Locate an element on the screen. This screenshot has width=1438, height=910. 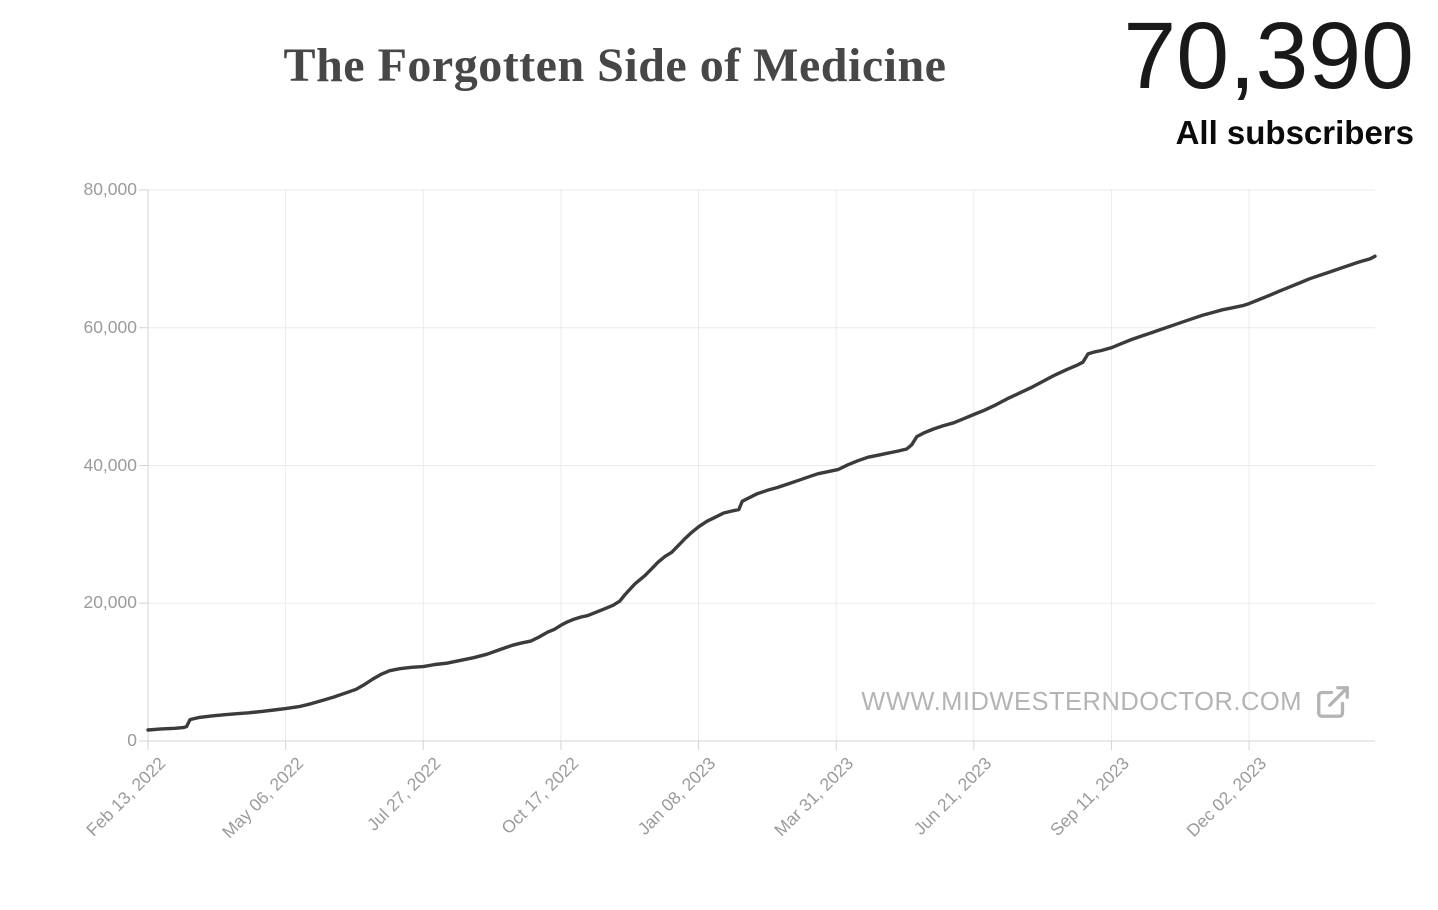
watermark-url-text: WWW.MIDWESTERNDOCTOR.COM is located at coordinates (1081, 701).